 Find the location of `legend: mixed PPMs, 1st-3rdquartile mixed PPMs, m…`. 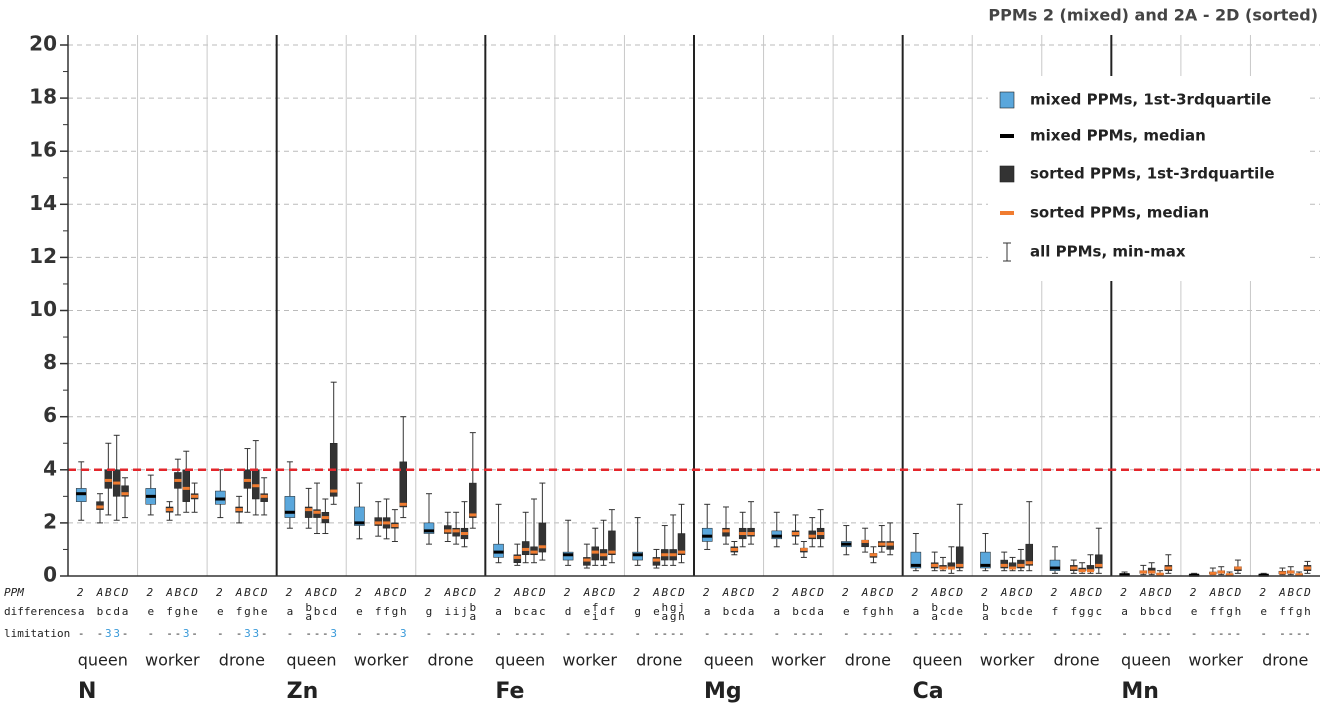

legend: mixed PPMs, 1st-3rdquartile mixed PPMs, m… is located at coordinates (1149, 178).